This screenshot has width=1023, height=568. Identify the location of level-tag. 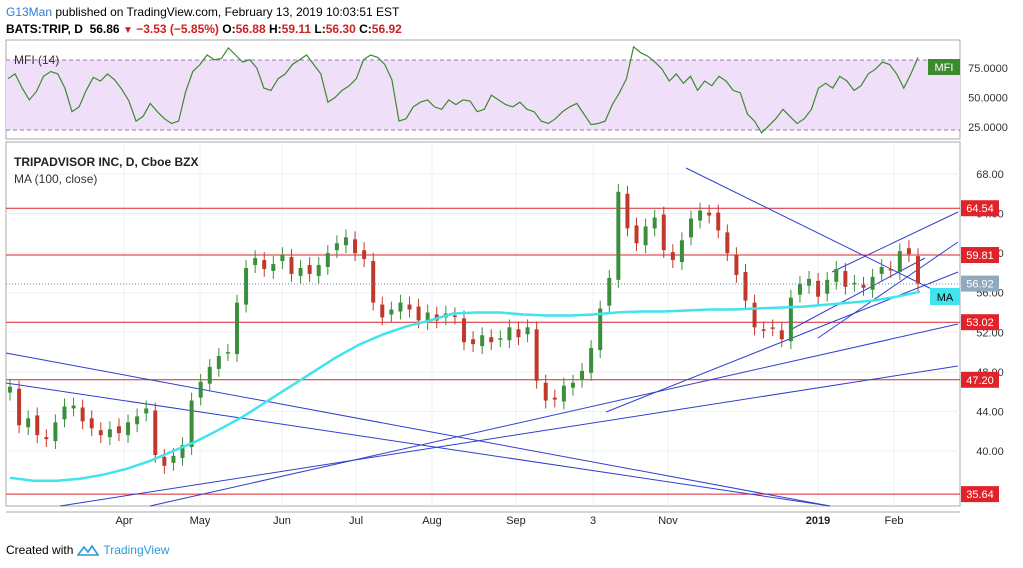
(980, 322).